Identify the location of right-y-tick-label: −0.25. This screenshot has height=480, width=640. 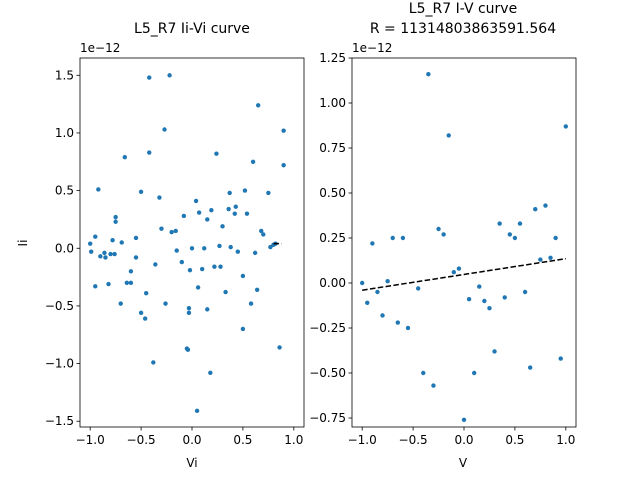
(327, 328).